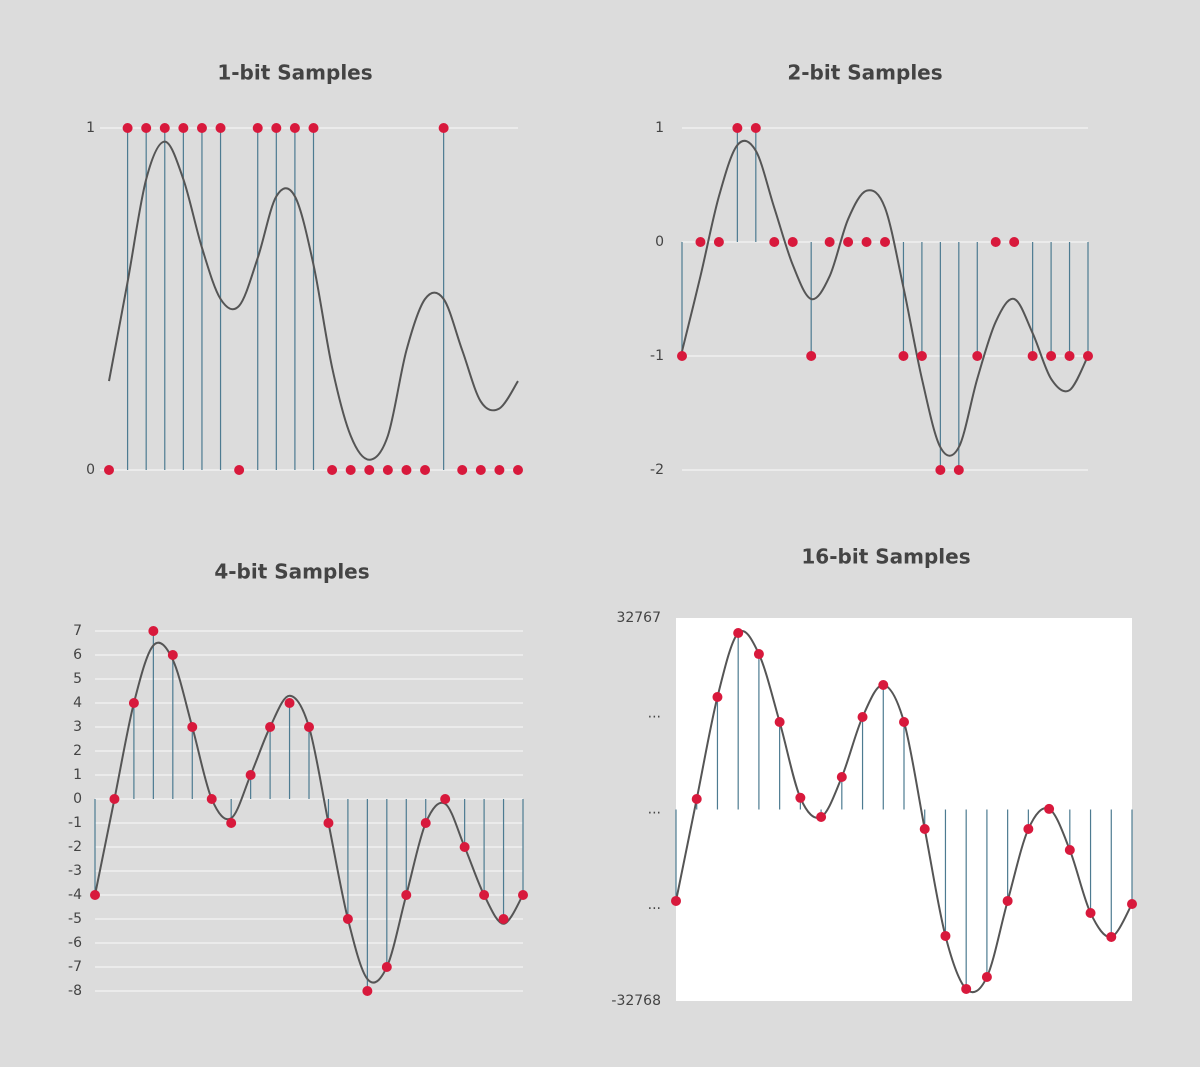 The image size is (1200, 1067). What do you see at coordinates (638, 618) in the screenshot?
I see `y-tick-label: 32767` at bounding box center [638, 618].